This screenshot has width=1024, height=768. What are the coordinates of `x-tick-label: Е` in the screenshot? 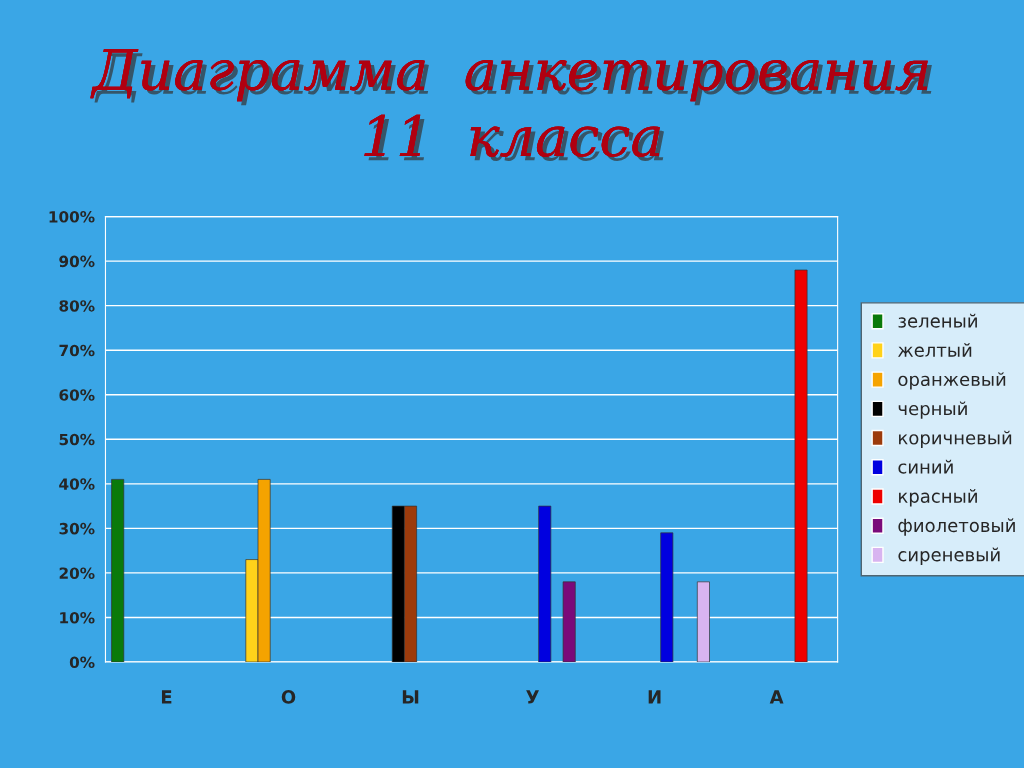 It's located at (166, 697).